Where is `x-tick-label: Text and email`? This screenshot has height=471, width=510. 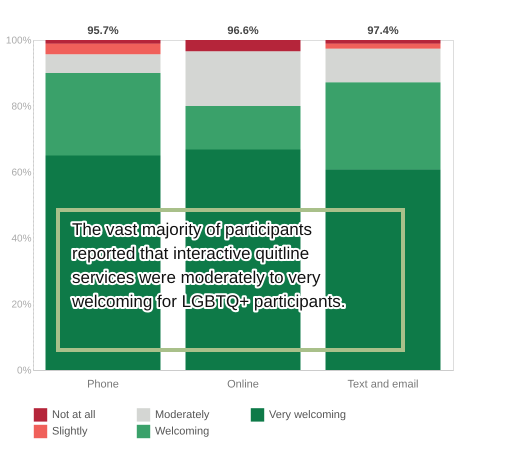
x-tick-label: Text and email is located at coordinates (383, 384).